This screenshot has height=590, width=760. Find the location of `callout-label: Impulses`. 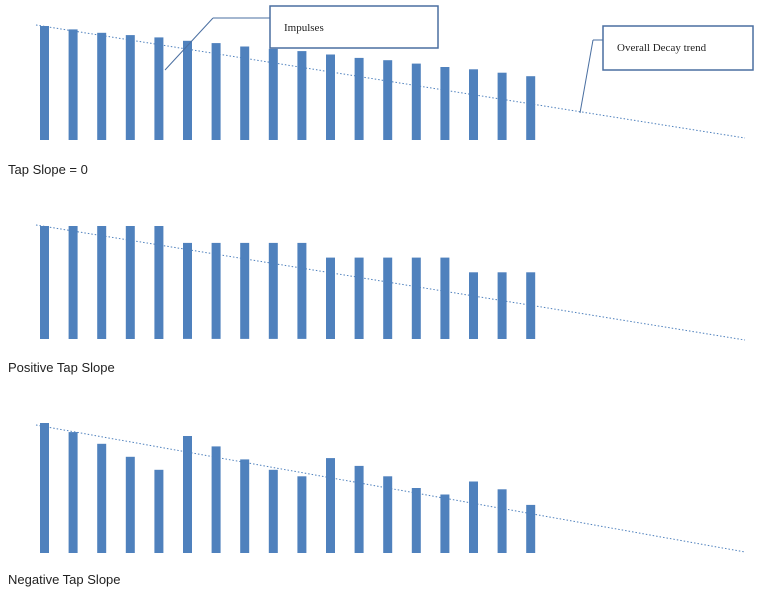

callout-label: Impulses is located at coordinates (304, 28).